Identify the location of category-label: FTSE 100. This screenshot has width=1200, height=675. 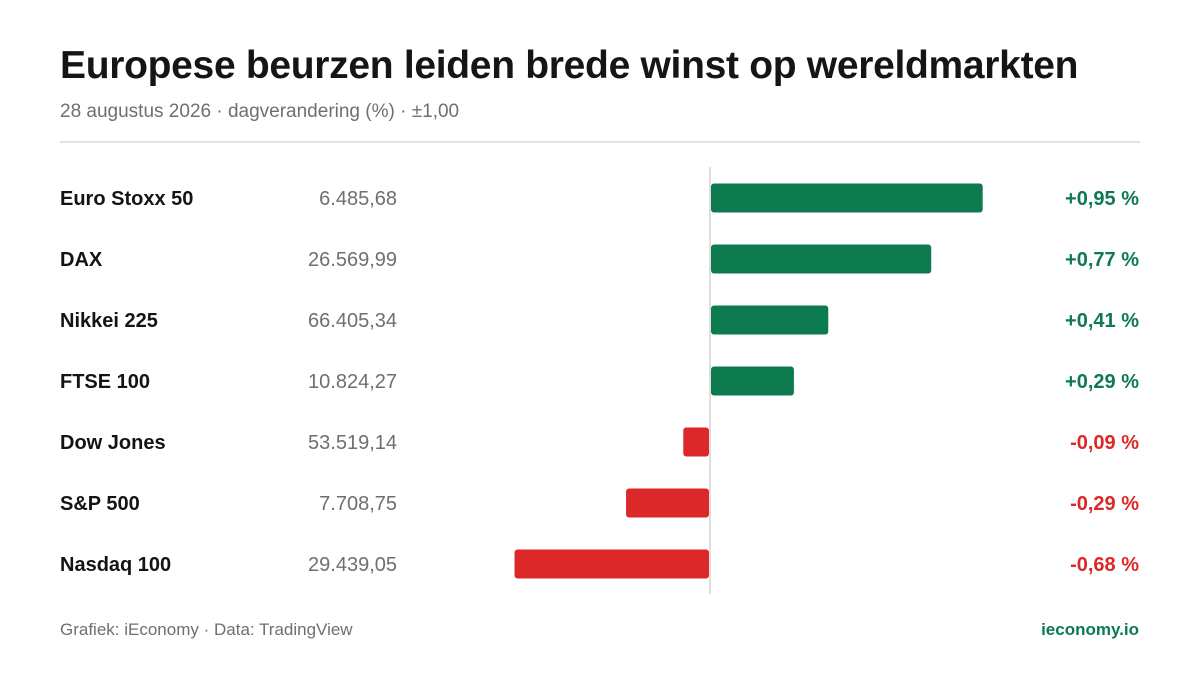
(105, 382).